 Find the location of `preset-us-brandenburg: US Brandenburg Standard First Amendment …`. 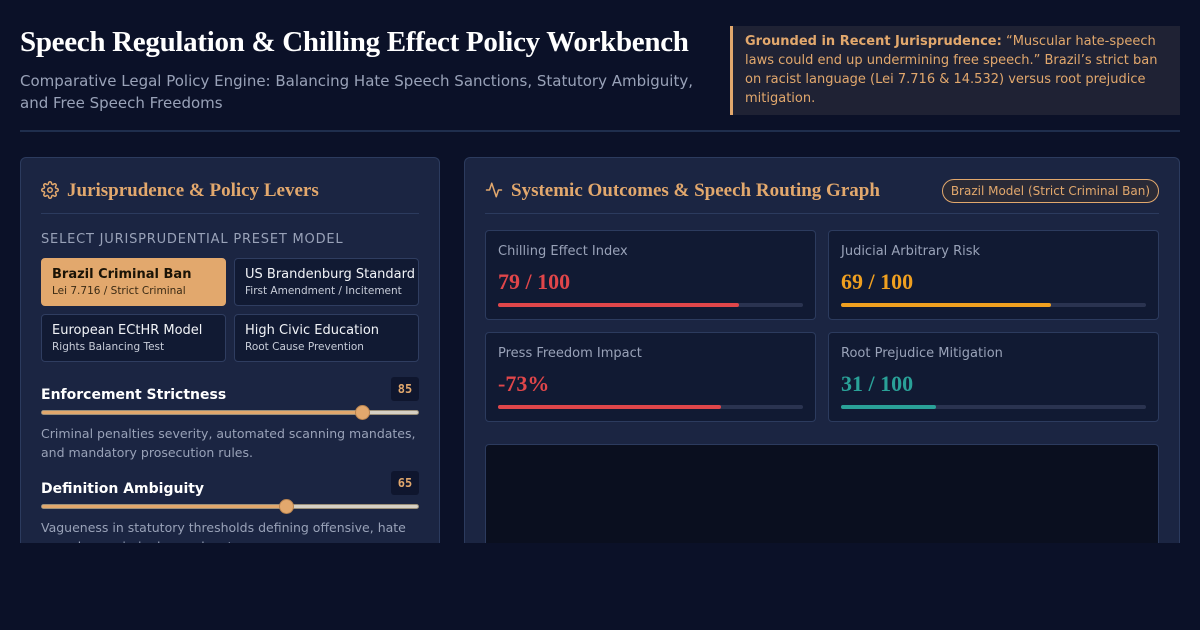

preset-us-brandenburg: US Brandenburg Standard First Amendment … is located at coordinates (326, 282).